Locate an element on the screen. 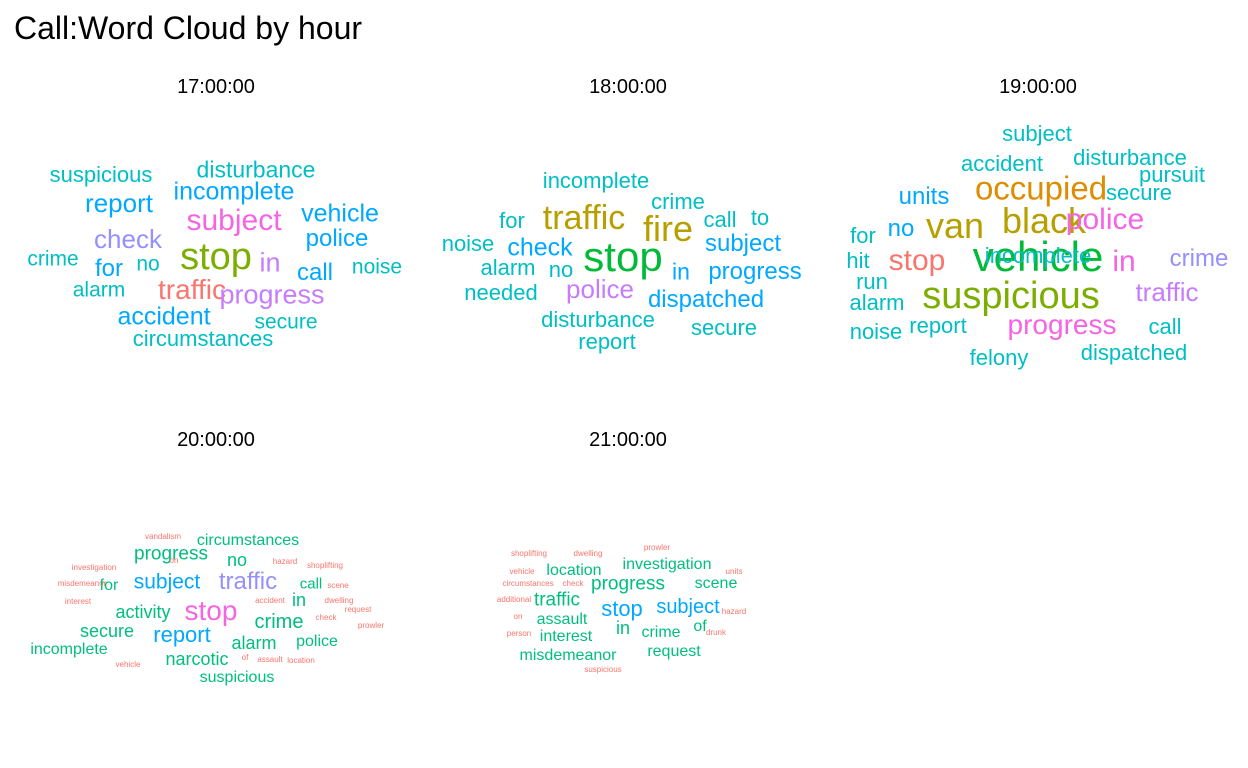 The width and height of the screenshot is (1248, 768). word-prowler: prowler is located at coordinates (371, 625).